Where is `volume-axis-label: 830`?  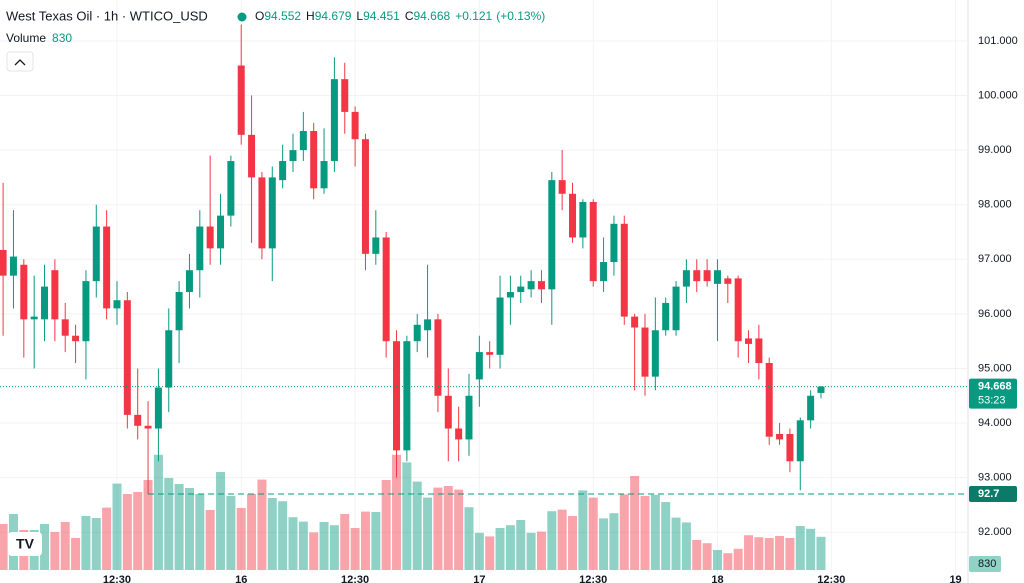
volume-axis-label: 830 is located at coordinates (987, 564).